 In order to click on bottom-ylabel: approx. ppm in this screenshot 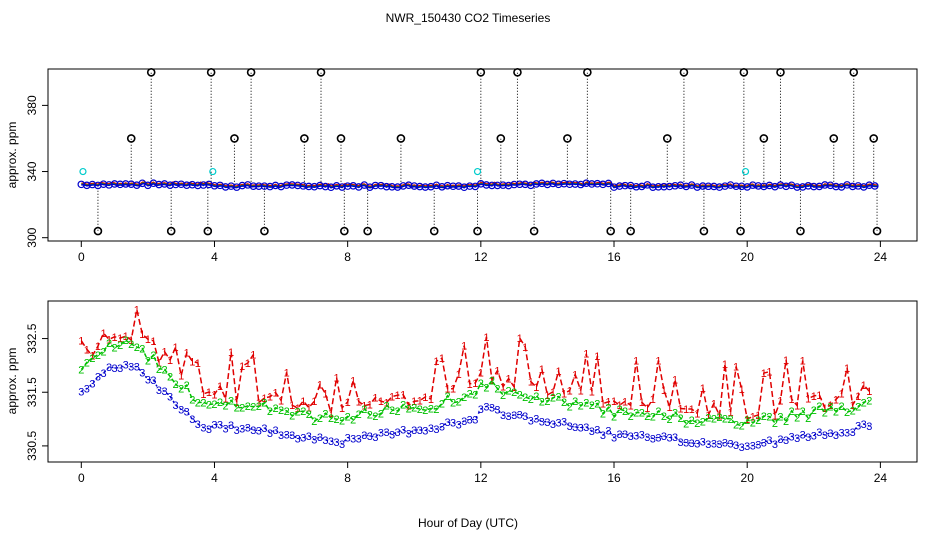, I will do `click(12, 381)`.